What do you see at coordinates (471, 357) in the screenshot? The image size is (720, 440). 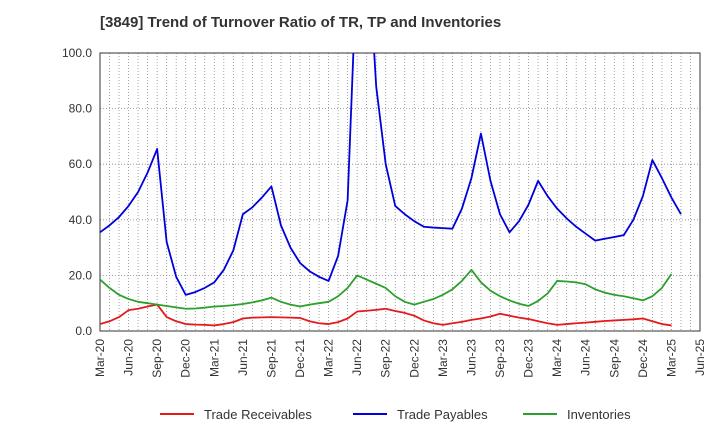 I see `x-tick-label: Jun-23` at bounding box center [471, 357].